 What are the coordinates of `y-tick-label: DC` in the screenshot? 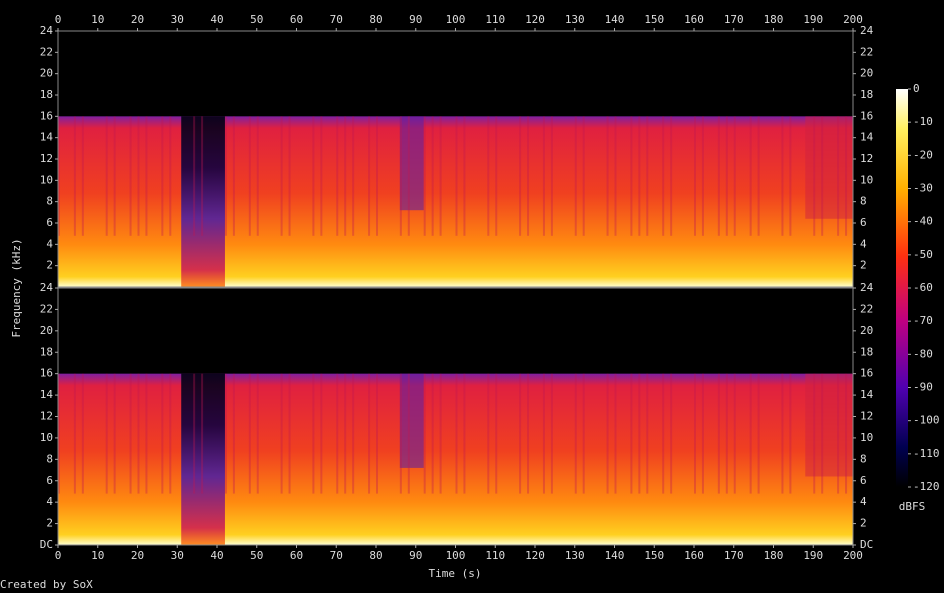 It's located at (46, 544).